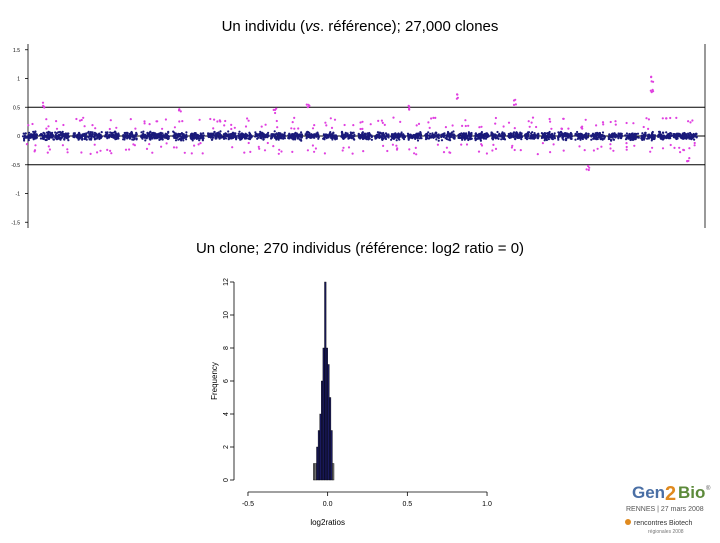 Image resolution: width=720 pixels, height=543 pixels. I want to click on logo-event-tag: régionales 2008, so click(666, 532).